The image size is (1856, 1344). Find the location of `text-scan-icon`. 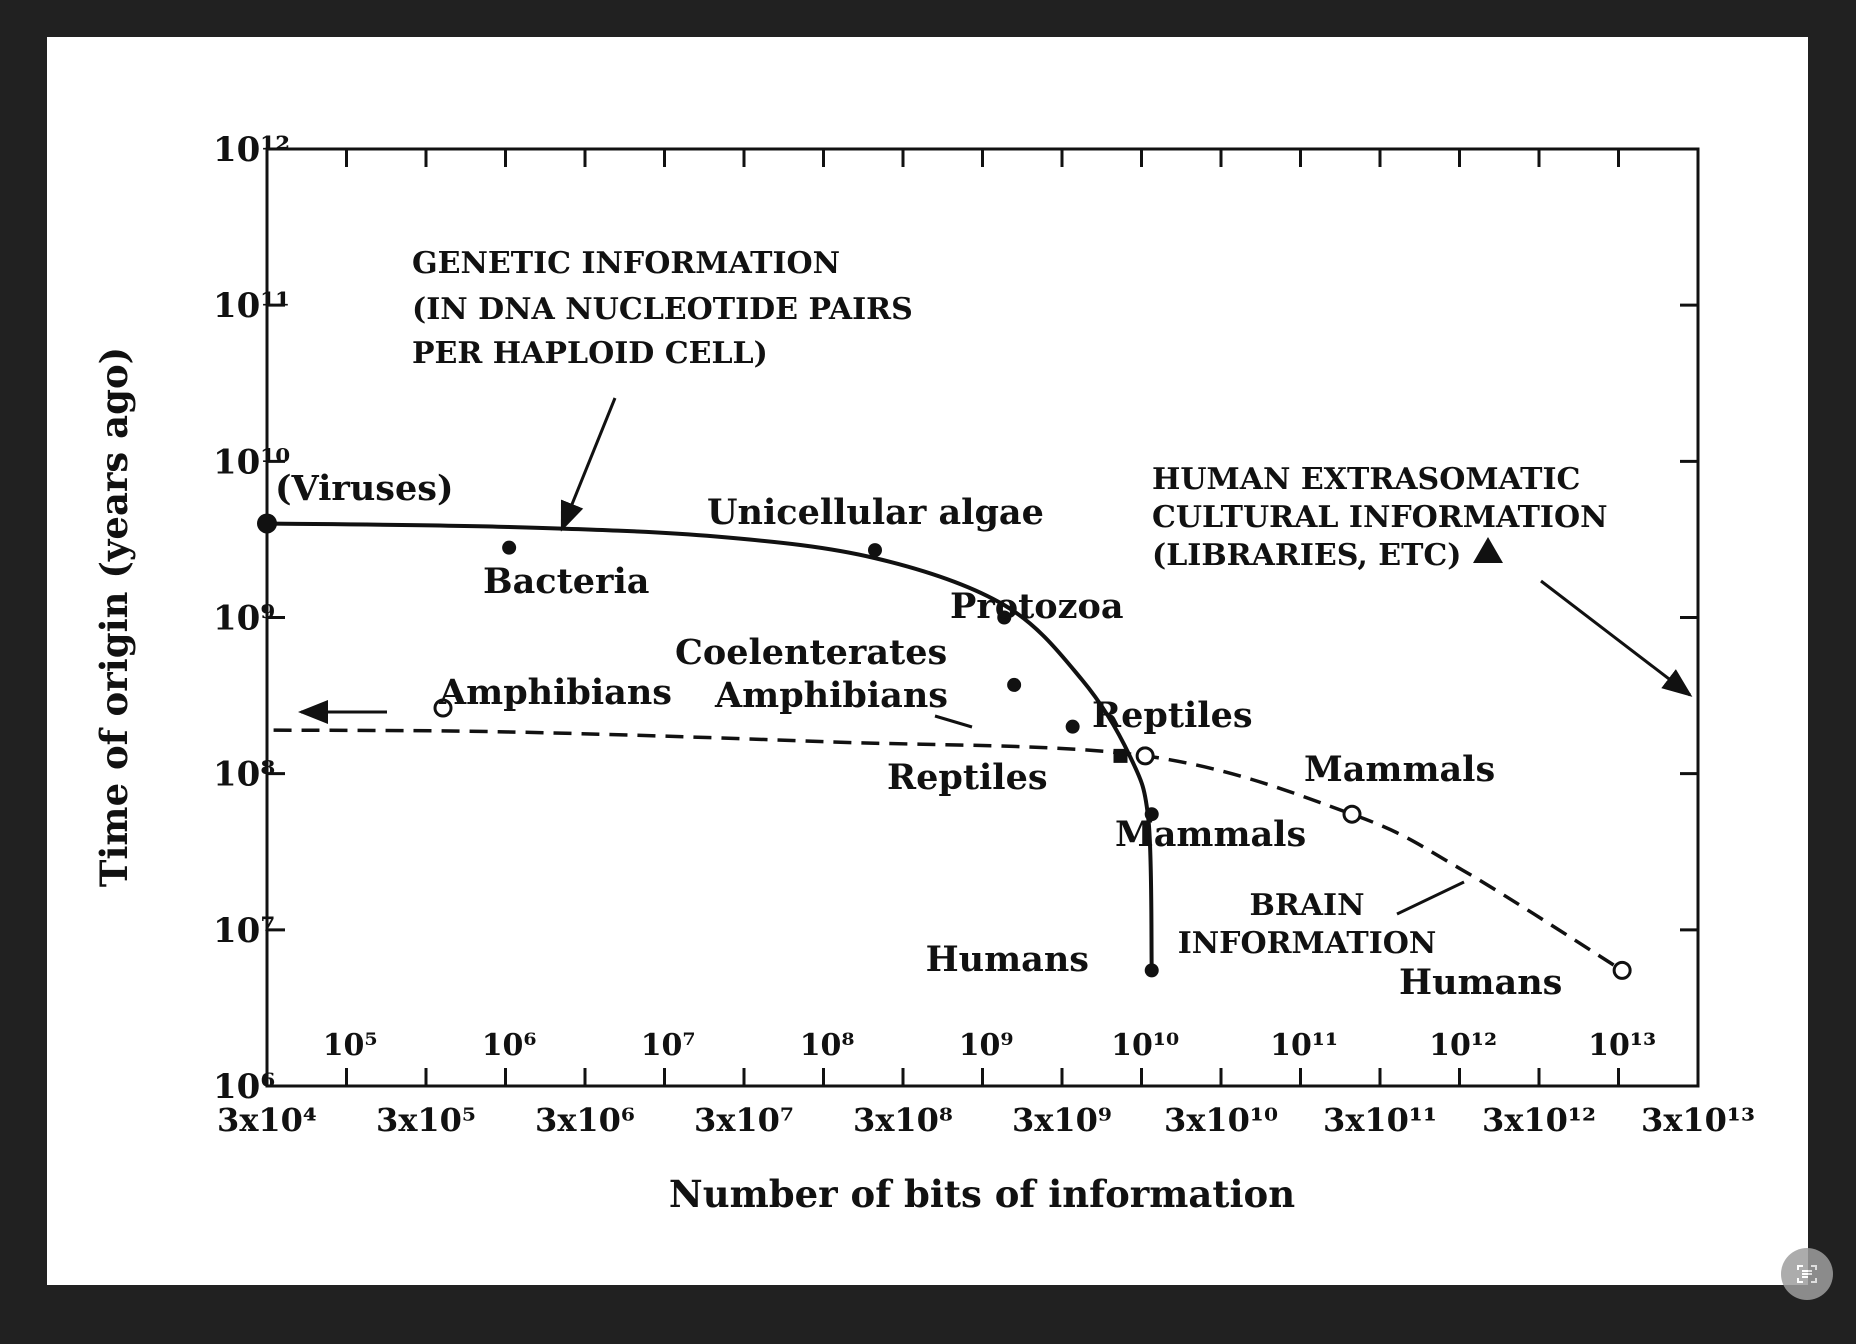

text-scan-icon is located at coordinates (1807, 1274).